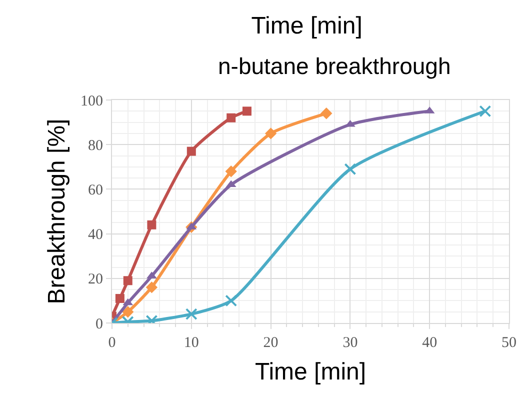 This screenshot has width=529, height=412. Describe the element at coordinates (430, 343) in the screenshot. I see `x-tick-label: 40` at that location.